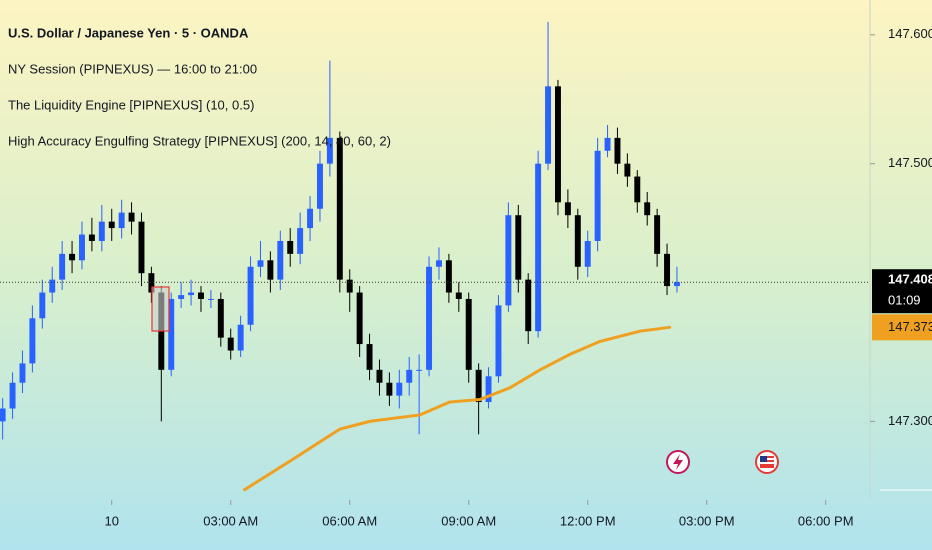 The height and width of the screenshot is (550, 932). What do you see at coordinates (904, 300) in the screenshot?
I see `countdown-label: 01:09` at bounding box center [904, 300].